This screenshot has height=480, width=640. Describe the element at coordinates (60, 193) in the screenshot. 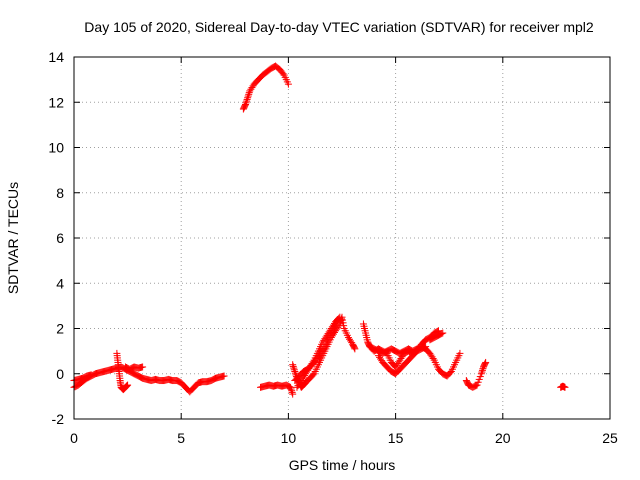

I see `y-tick-label: 8` at that location.